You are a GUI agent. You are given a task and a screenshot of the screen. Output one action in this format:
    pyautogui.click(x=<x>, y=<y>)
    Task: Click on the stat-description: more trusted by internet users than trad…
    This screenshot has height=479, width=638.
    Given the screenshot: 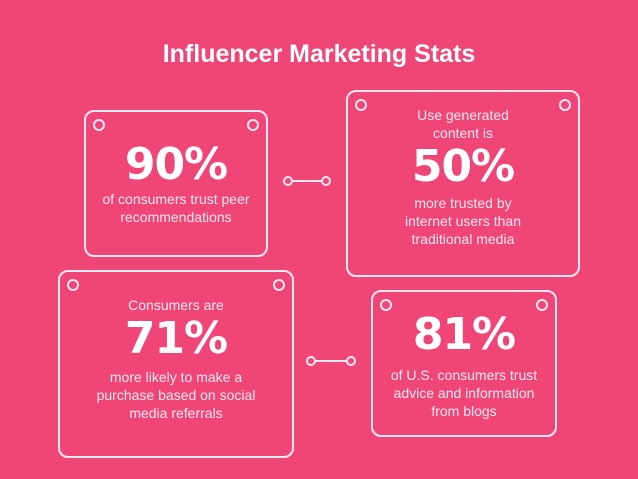 What is the action you would take?
    pyautogui.click(x=463, y=221)
    